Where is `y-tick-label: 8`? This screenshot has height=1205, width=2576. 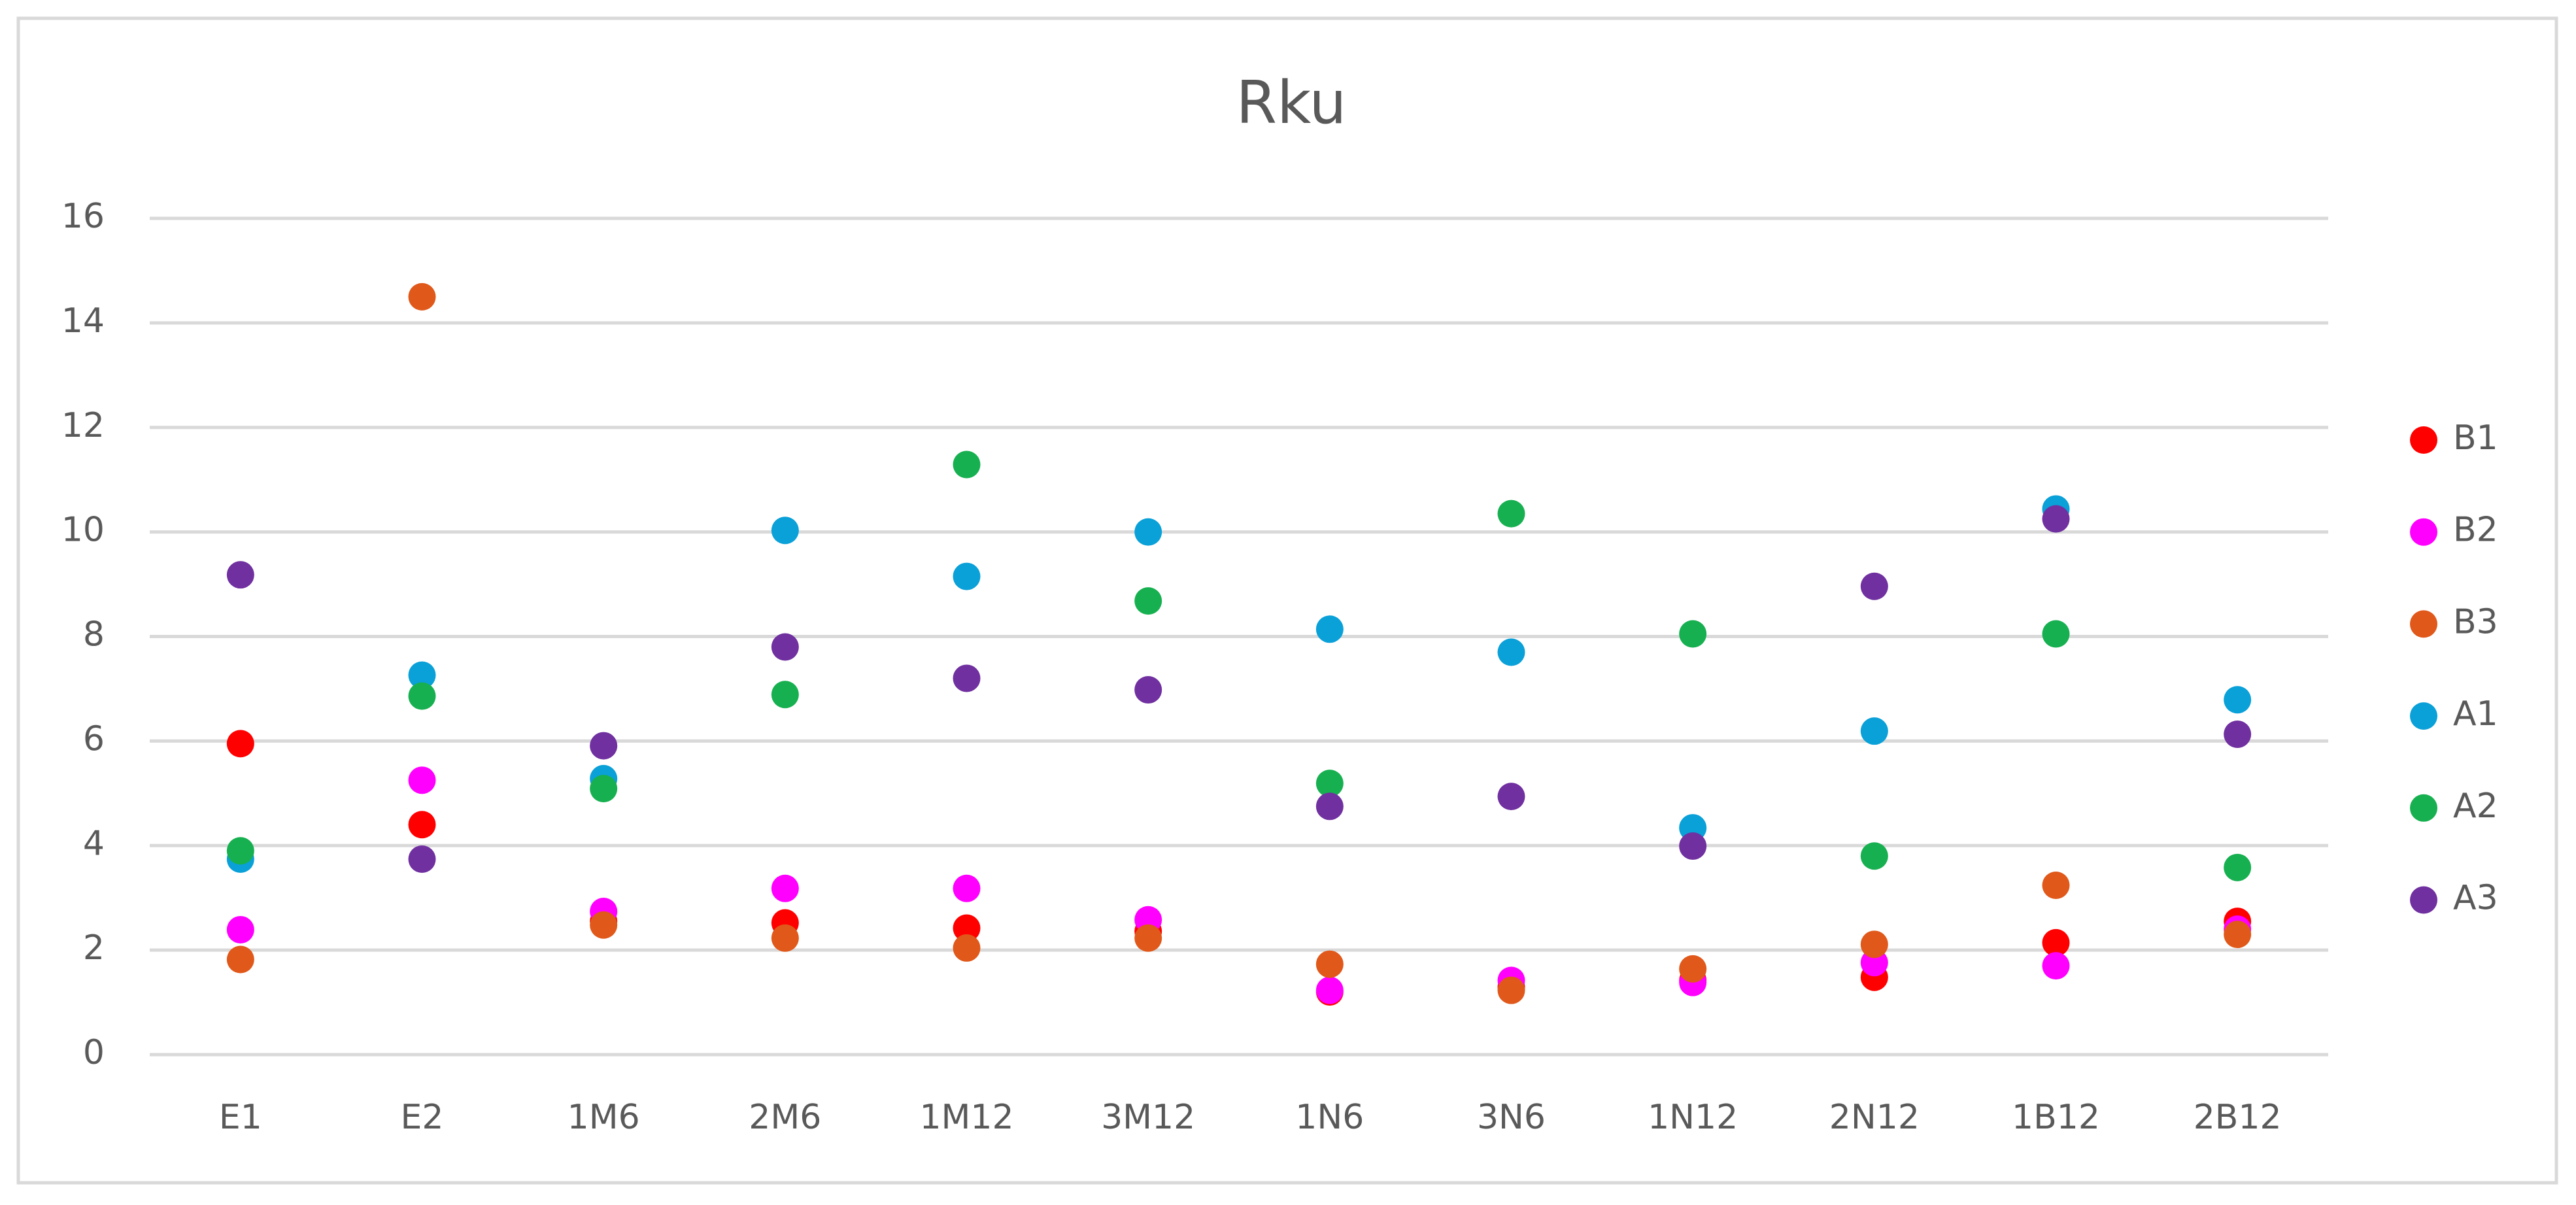 y-tick-label: 8 is located at coordinates (94, 634).